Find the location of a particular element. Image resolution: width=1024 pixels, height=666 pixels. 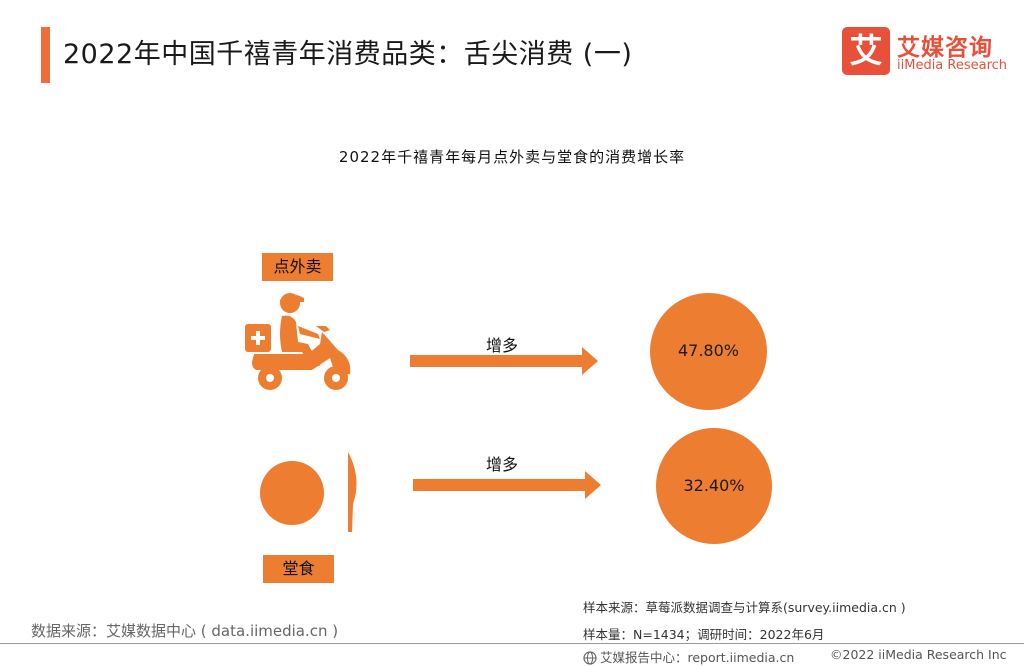

sample-source: 样本来源：草莓派数据调查与计算系(survey.iimedia.cn ) is located at coordinates (744, 607).